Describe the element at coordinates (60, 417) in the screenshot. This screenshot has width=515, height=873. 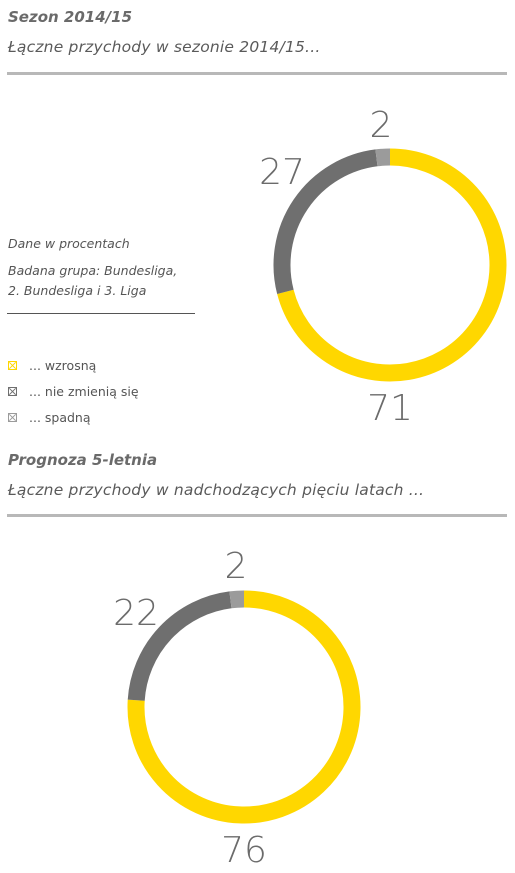
I see `legend-label: ... spadną` at that location.